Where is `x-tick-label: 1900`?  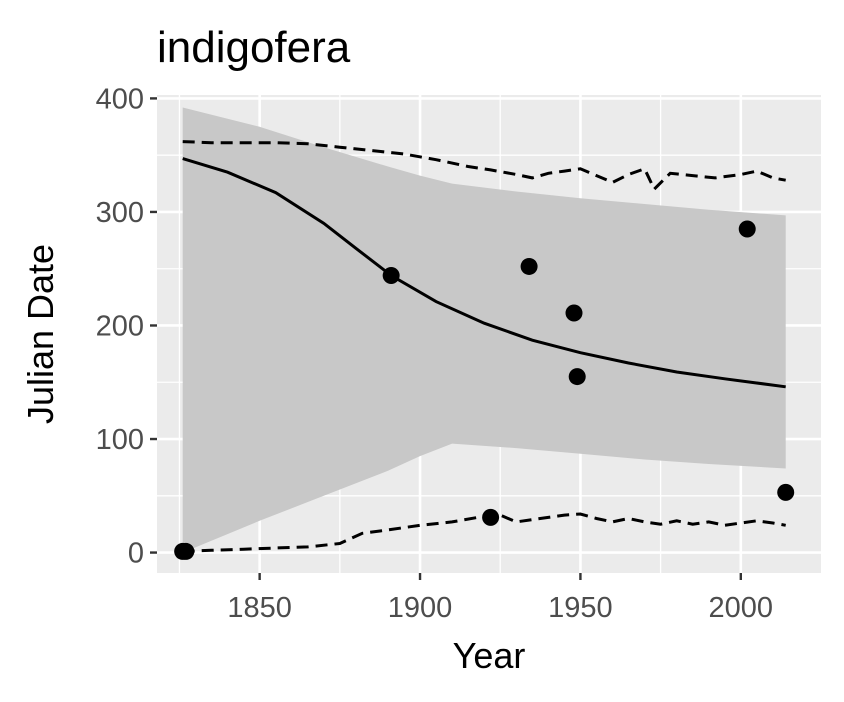 x-tick-label: 1900 is located at coordinates (420, 608).